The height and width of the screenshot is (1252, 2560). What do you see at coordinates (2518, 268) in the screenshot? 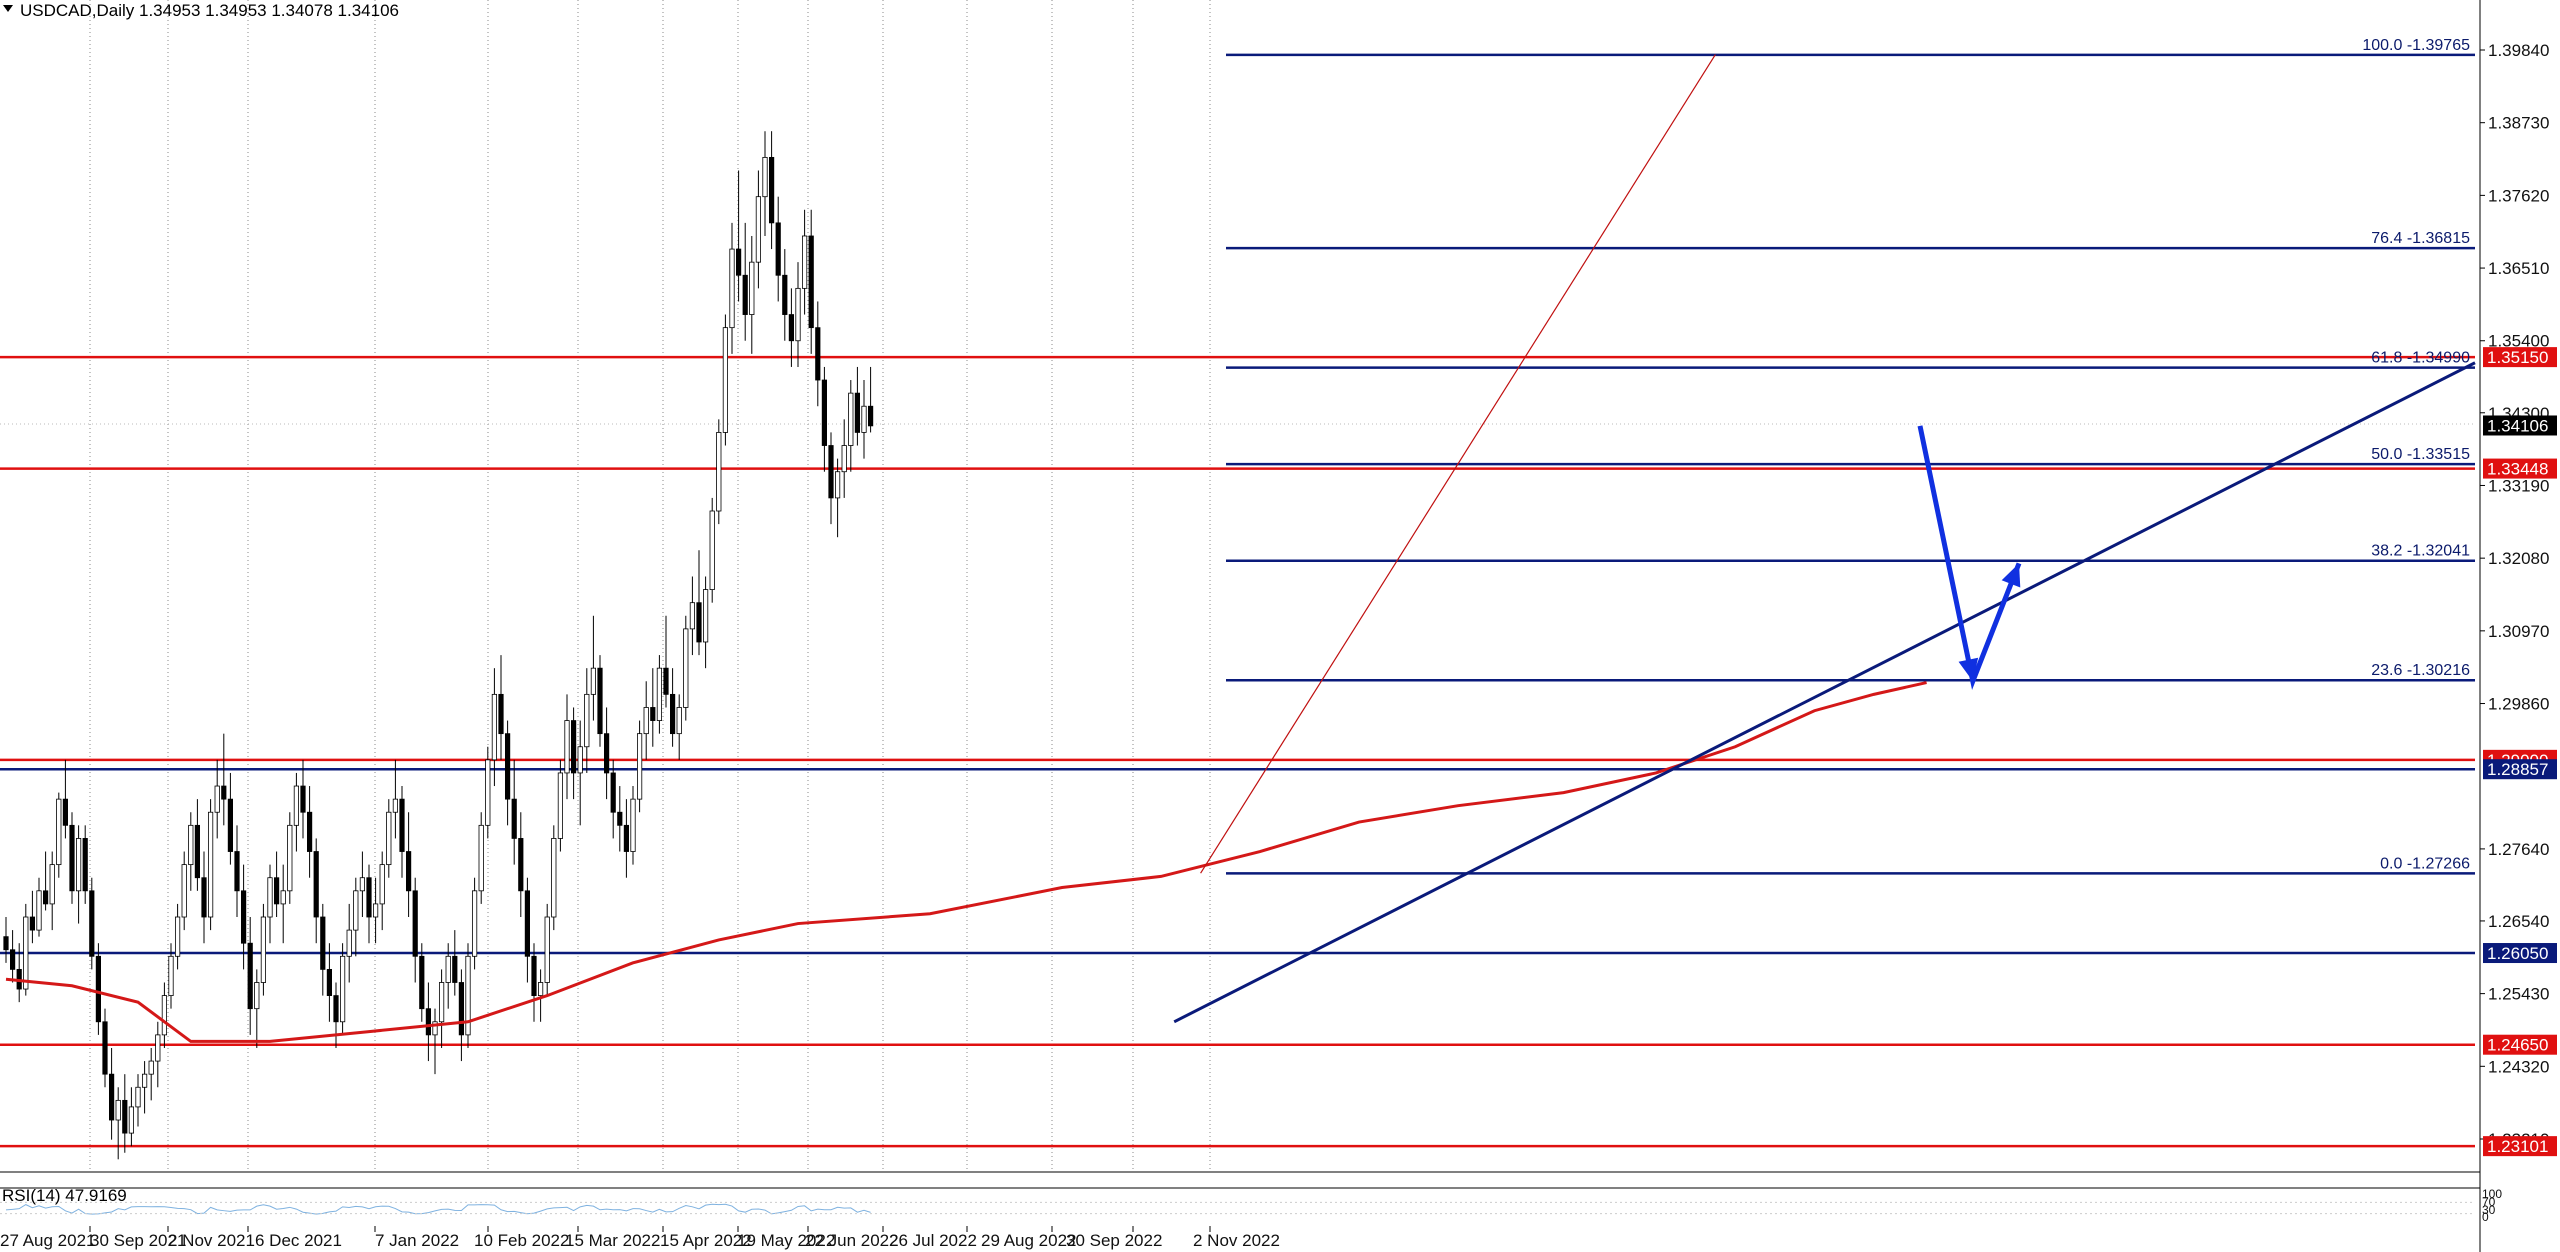
I see `y-tick-label: 1.36510` at bounding box center [2518, 268].